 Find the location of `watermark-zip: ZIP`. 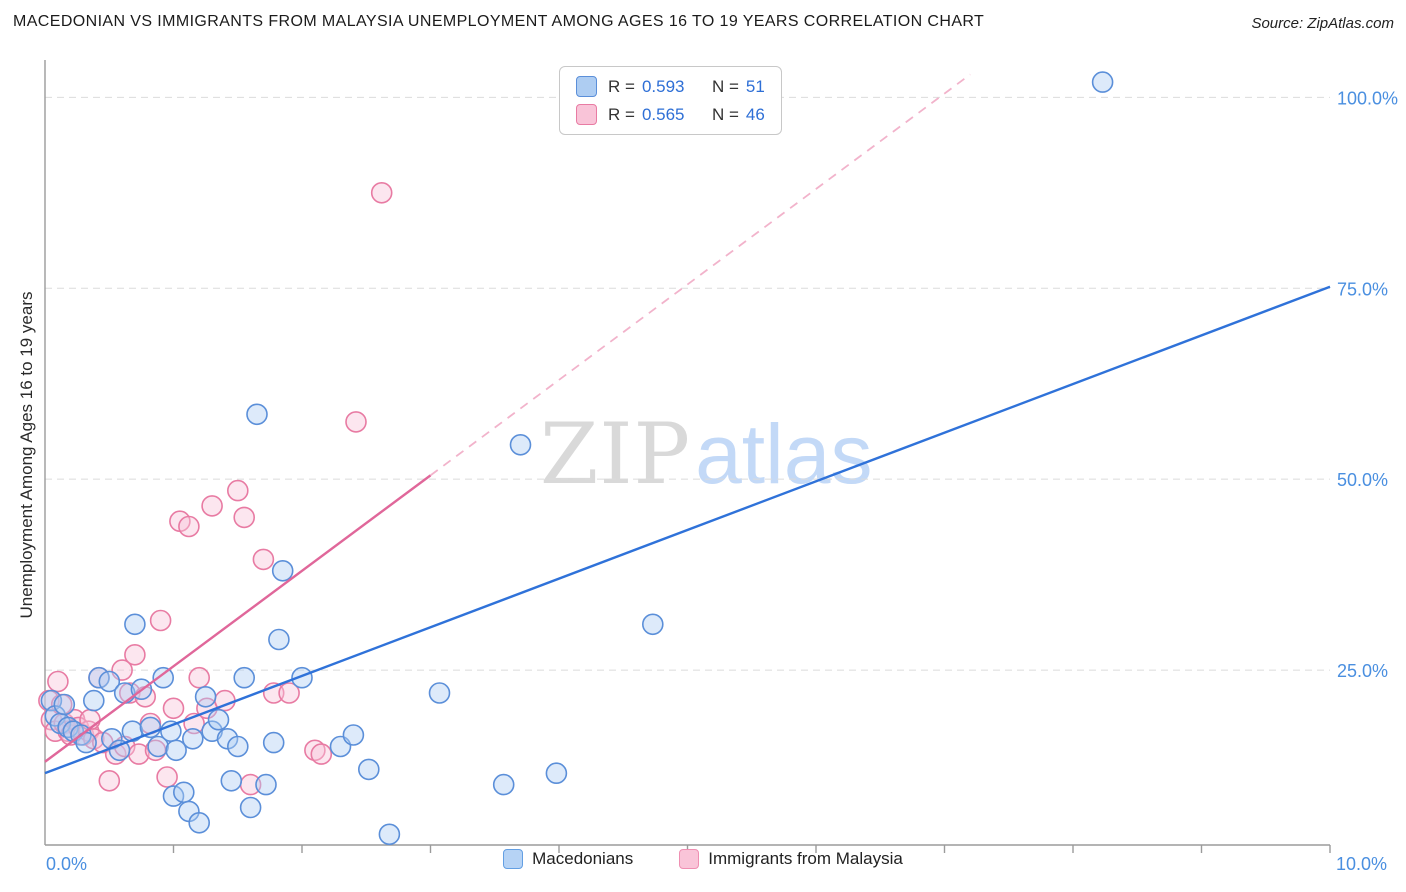

watermark-zip: ZIP is located at coordinates (616, 454).